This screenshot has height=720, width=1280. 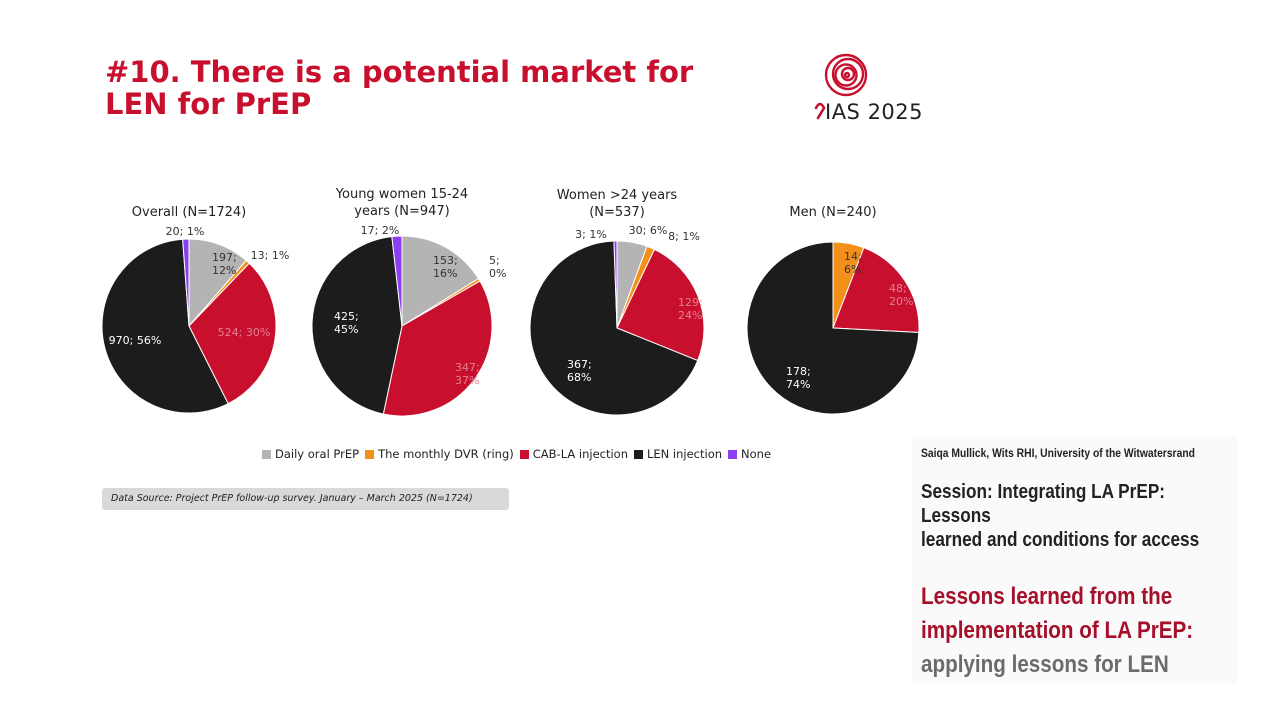 What do you see at coordinates (244, 332) in the screenshot?
I see `pie-label-cab-la-1: 524; 30%` at bounding box center [244, 332].